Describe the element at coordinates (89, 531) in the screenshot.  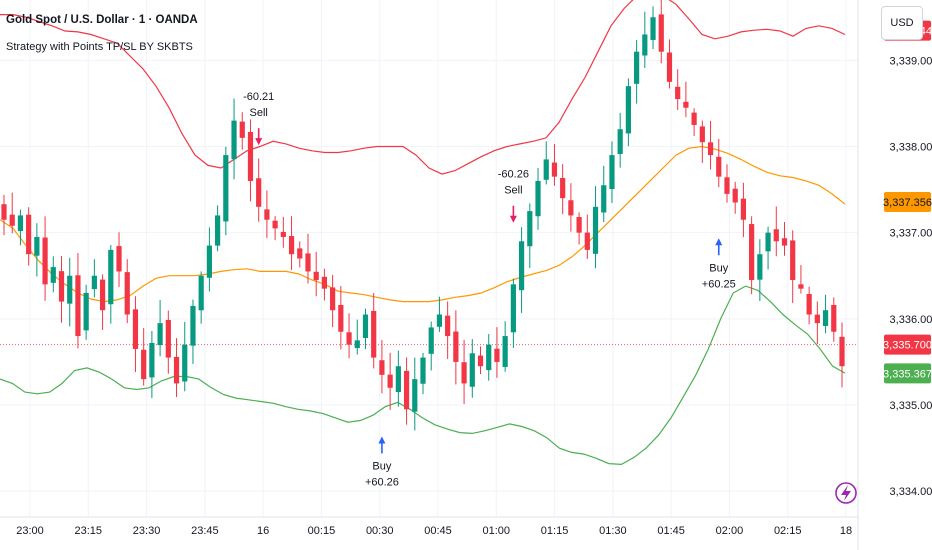
I see `x-tick-label: 23:15` at that location.